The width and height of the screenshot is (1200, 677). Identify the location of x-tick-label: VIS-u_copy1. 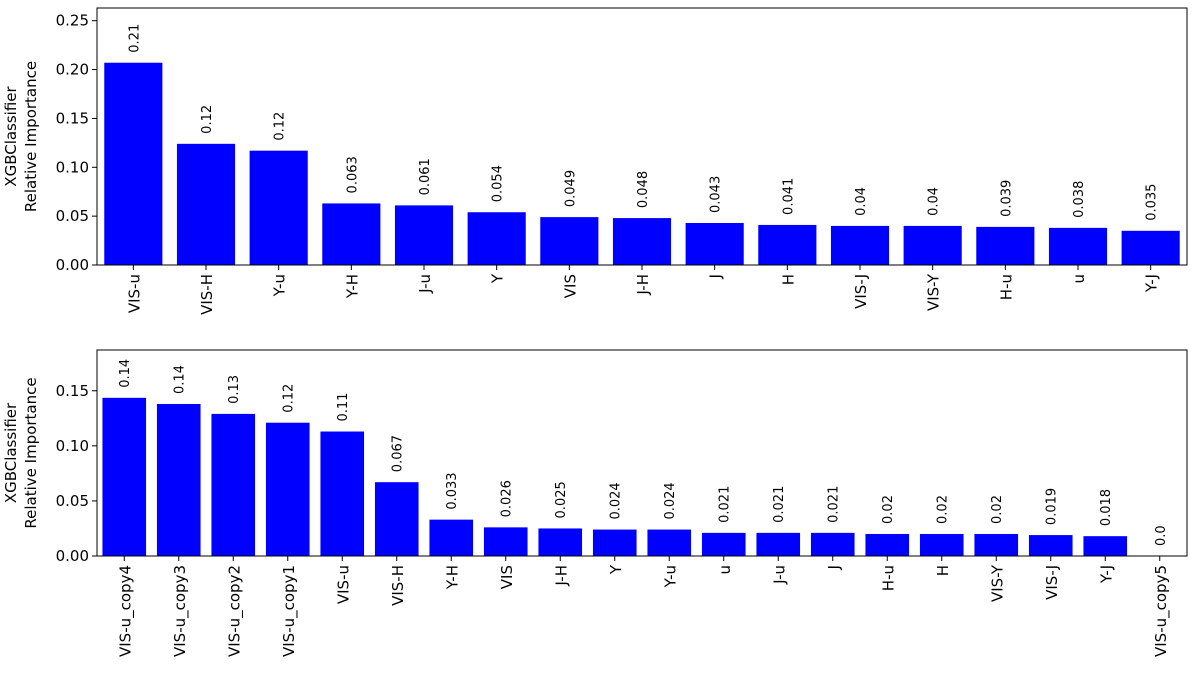
(289, 611).